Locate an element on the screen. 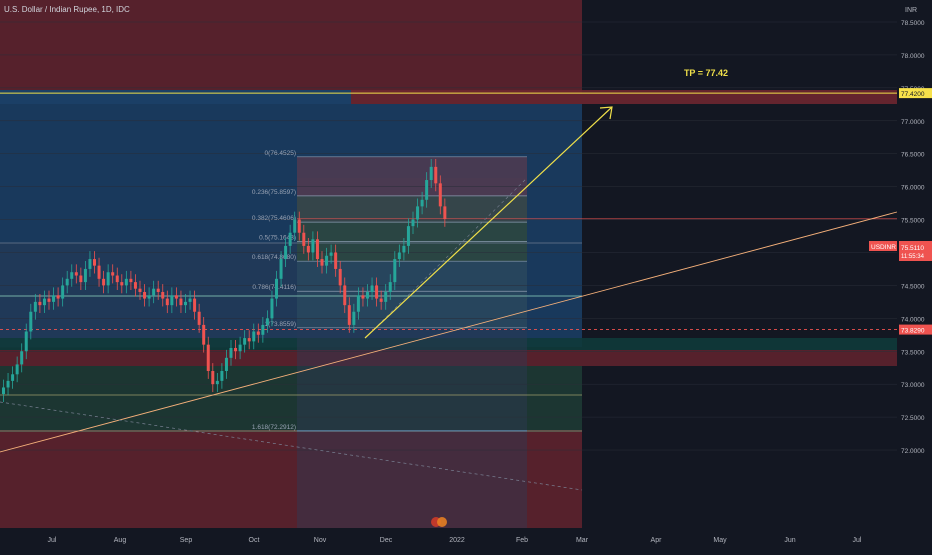  y-tick-label: 74.5000 is located at coordinates (913, 286).